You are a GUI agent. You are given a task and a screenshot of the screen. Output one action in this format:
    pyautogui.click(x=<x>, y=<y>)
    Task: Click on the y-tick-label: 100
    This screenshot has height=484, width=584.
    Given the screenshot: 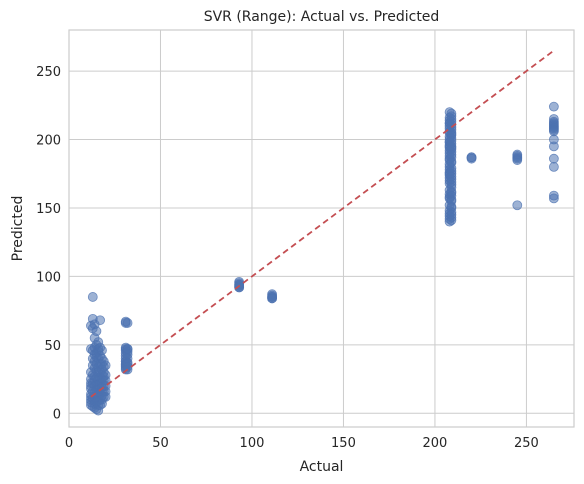 What is the action you would take?
    pyautogui.click(x=48, y=277)
    